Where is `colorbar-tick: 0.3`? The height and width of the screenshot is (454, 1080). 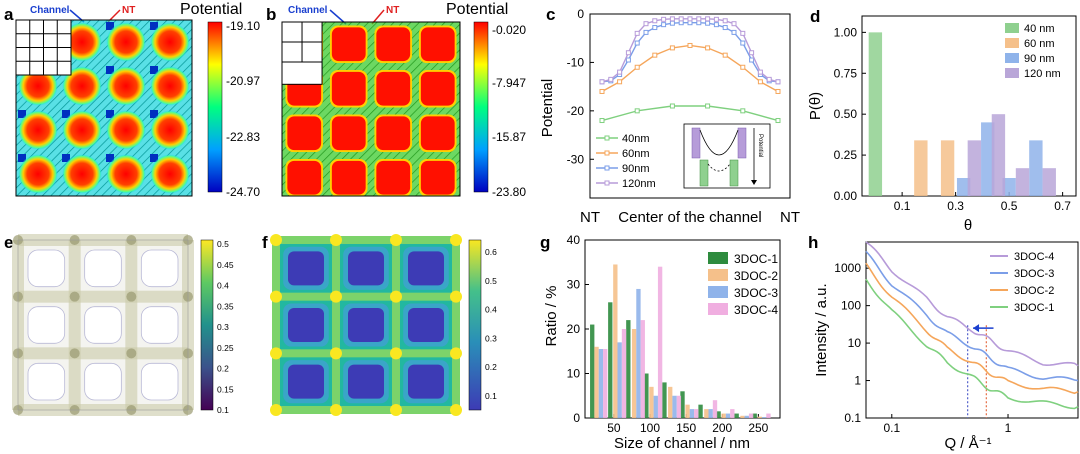
colorbar-tick: 0.3 is located at coordinates (223, 327).